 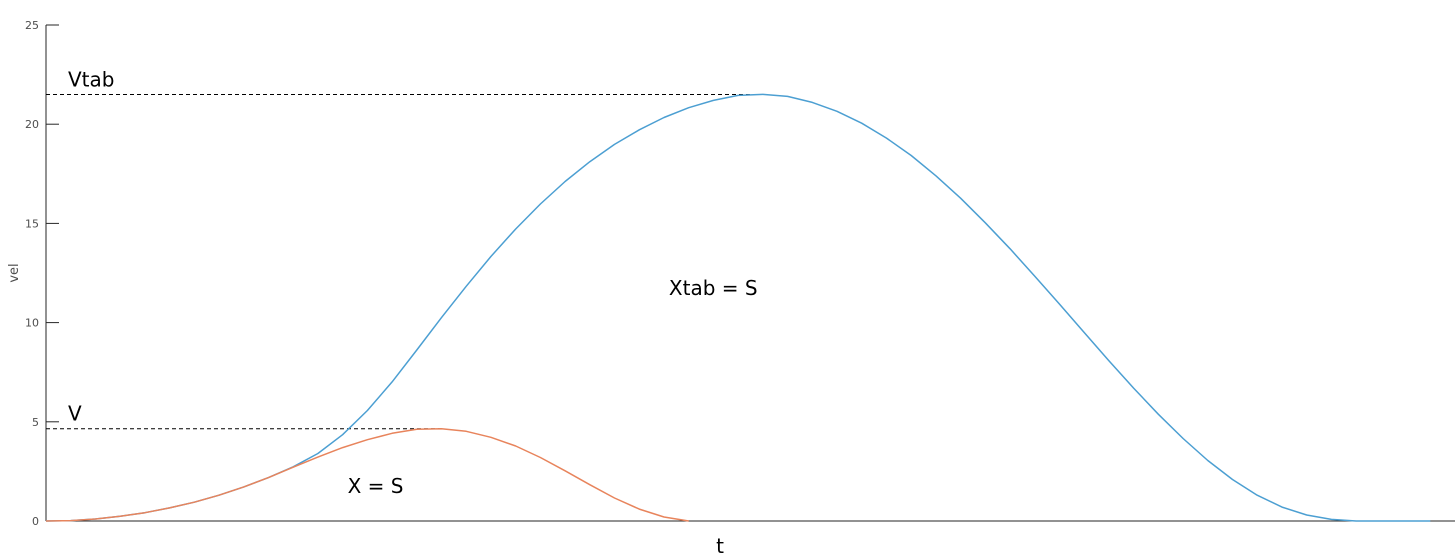 I want to click on y-tick-label: 25, so click(x=32, y=25).